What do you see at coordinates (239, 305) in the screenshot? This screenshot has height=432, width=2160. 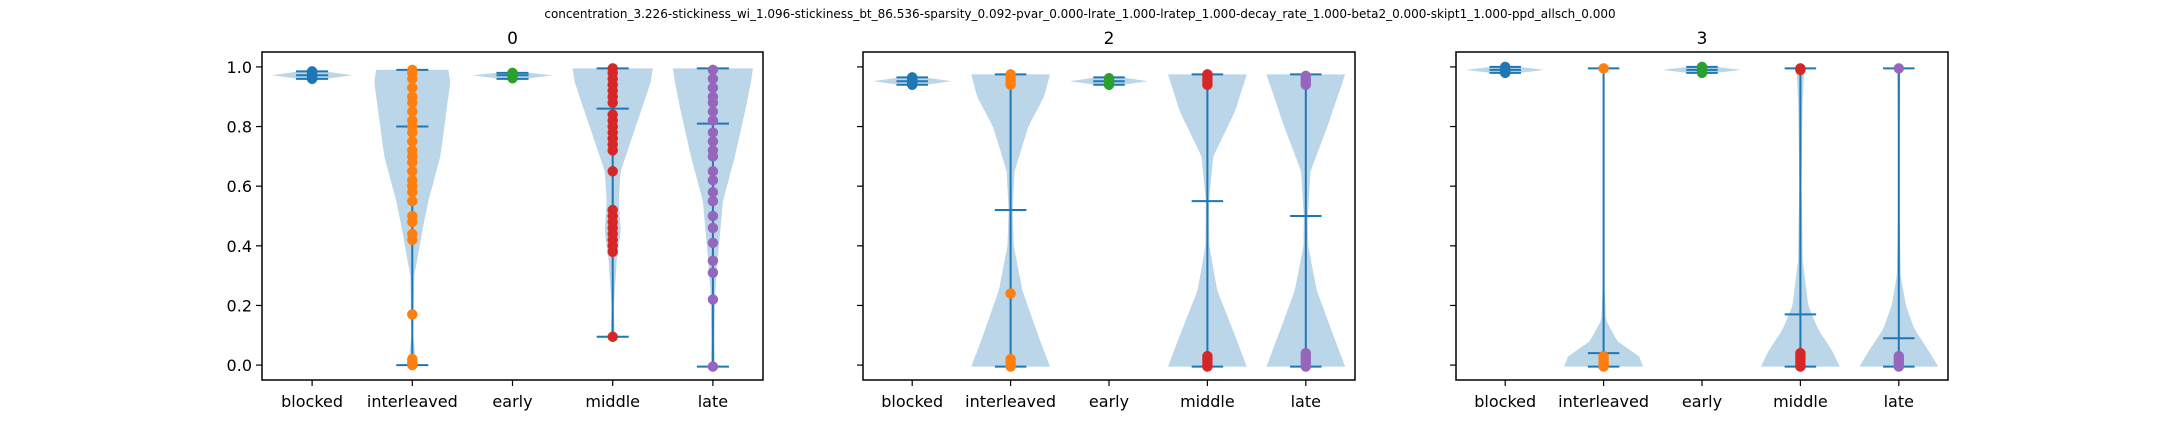 I see `y-tick-label: 0.2` at bounding box center [239, 305].